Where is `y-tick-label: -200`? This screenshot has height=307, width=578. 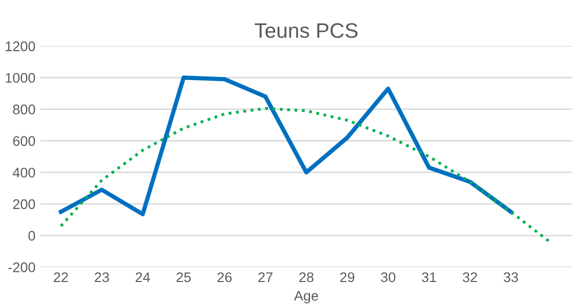
y-tick-label: -200 is located at coordinates (22, 267).